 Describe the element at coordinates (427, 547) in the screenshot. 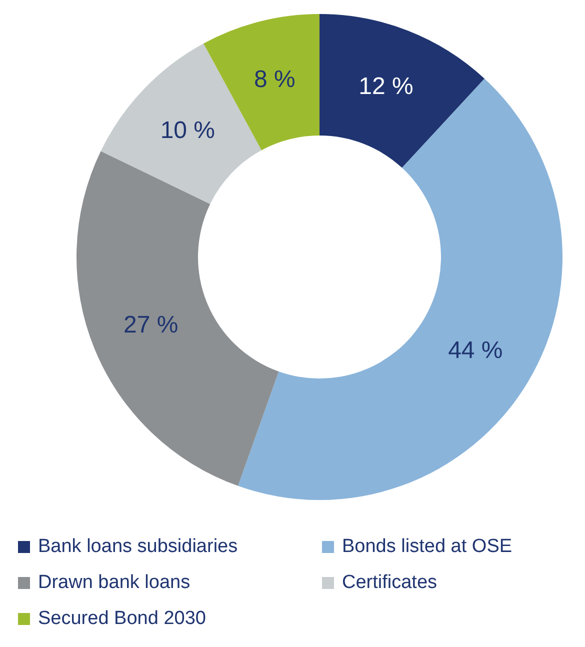

I see `legend-label: Bonds listed at OSE` at that location.